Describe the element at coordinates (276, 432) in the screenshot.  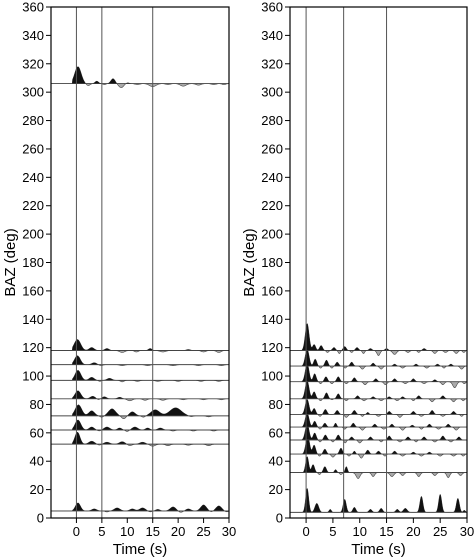
I see `y-tick-label: 60` at that location.